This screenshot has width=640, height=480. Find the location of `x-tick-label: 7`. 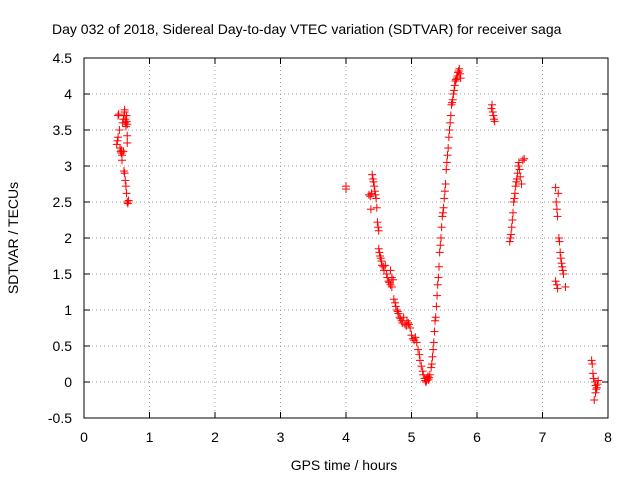

x-tick-label: 7 is located at coordinates (543, 437).